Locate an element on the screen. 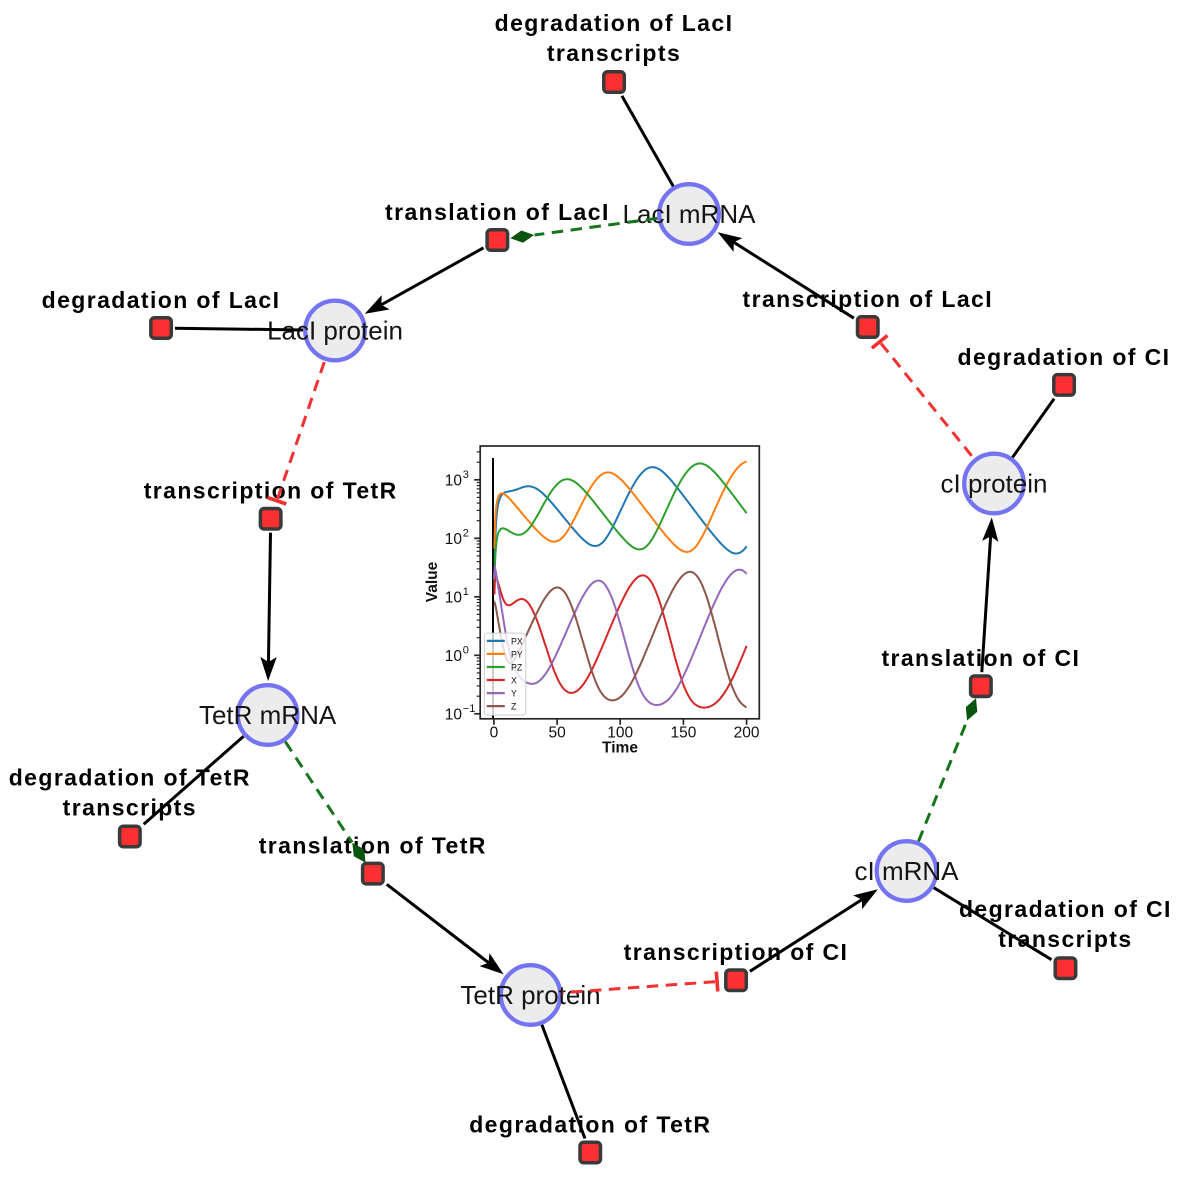 The height and width of the screenshot is (1200, 1189). svg-text: PY is located at coordinates (517, 654).